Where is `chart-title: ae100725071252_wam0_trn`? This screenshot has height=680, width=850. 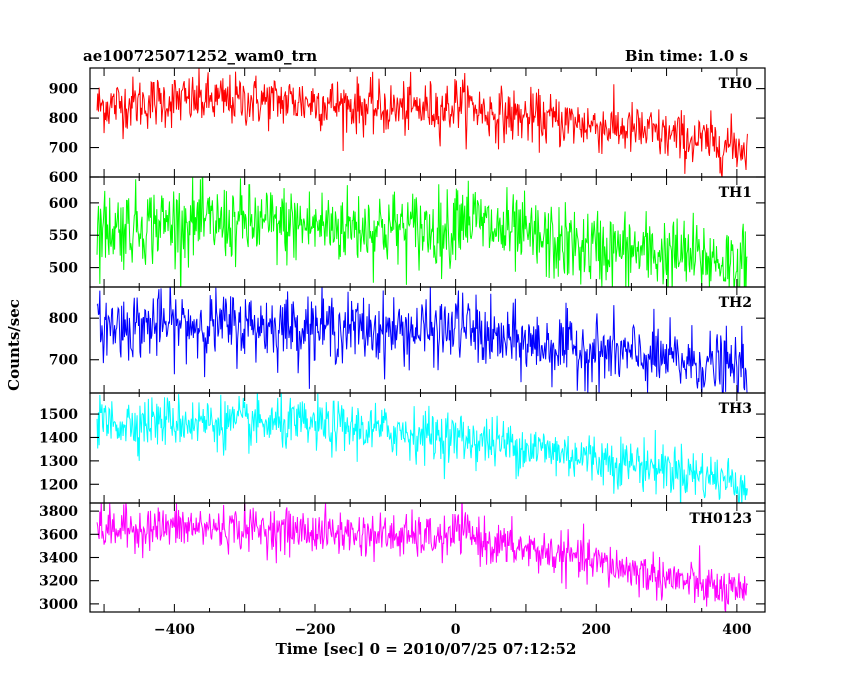 chart-title: ae100725071252_wam0_trn is located at coordinates (200, 56).